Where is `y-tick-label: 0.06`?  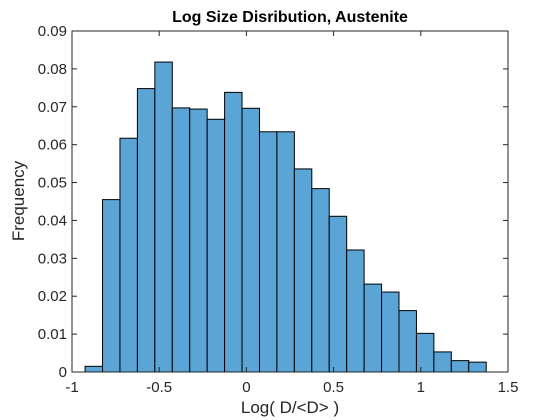 y-tick-label: 0.06 is located at coordinates (52, 145).